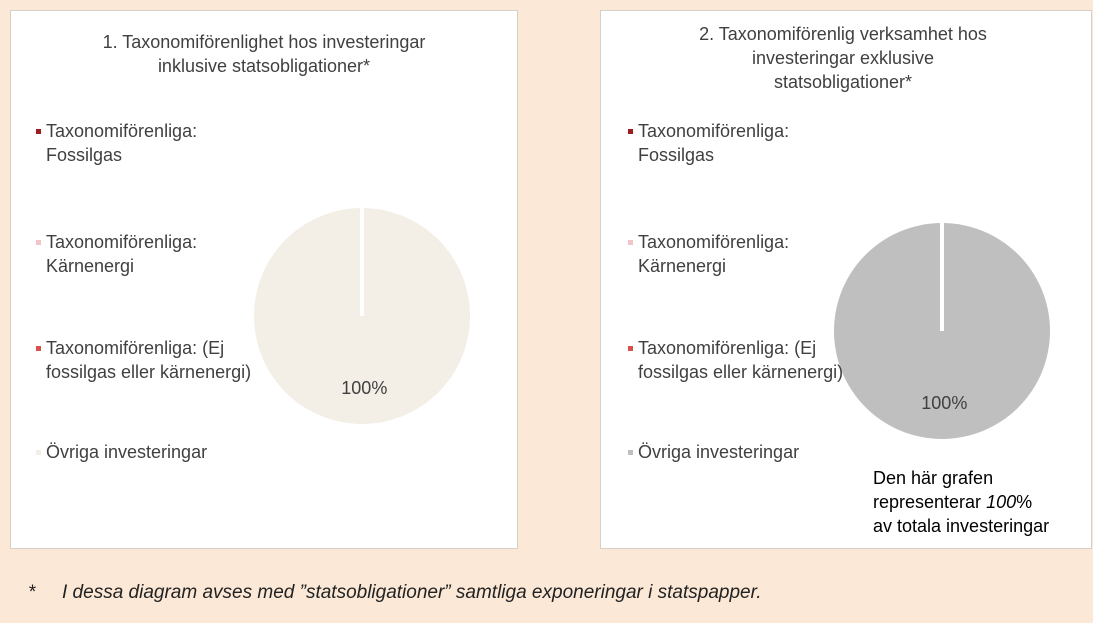 This screenshot has height=623, width=1093. I want to click on chart-title: 1. Taxonomiförenlighet hos investeringar, so click(264, 42).